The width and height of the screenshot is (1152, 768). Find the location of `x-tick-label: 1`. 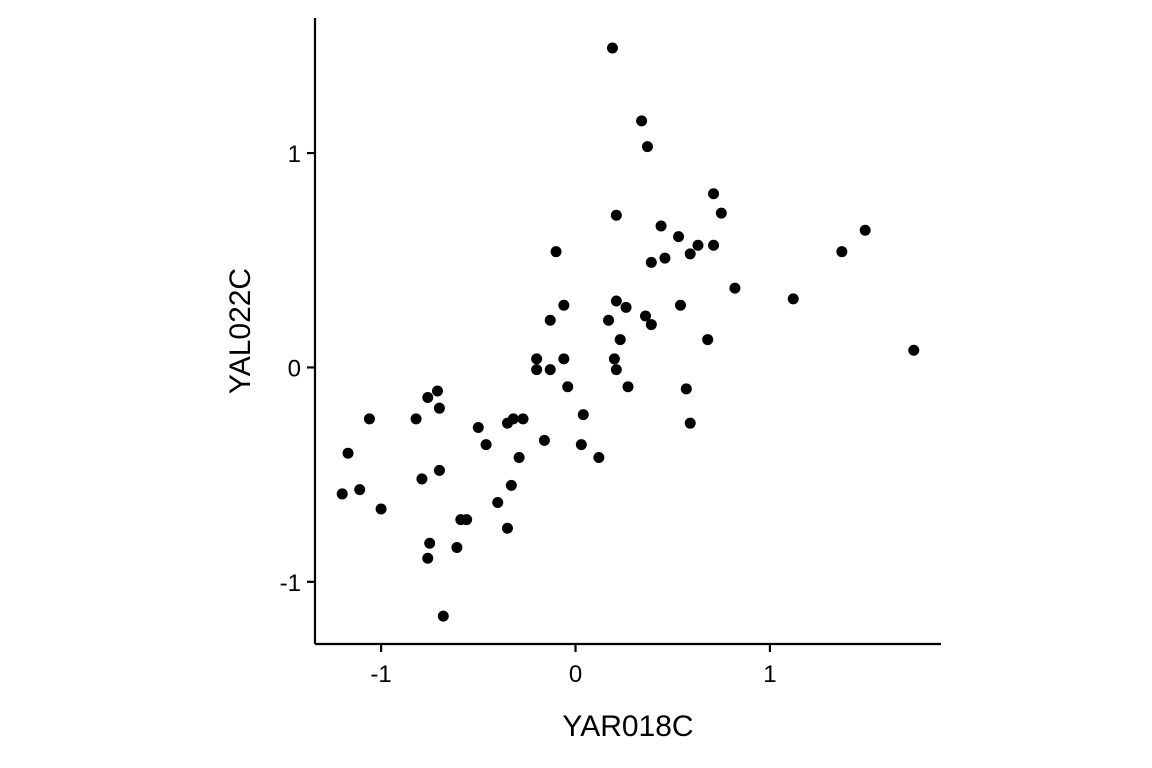

x-tick-label: 1 is located at coordinates (769, 674).